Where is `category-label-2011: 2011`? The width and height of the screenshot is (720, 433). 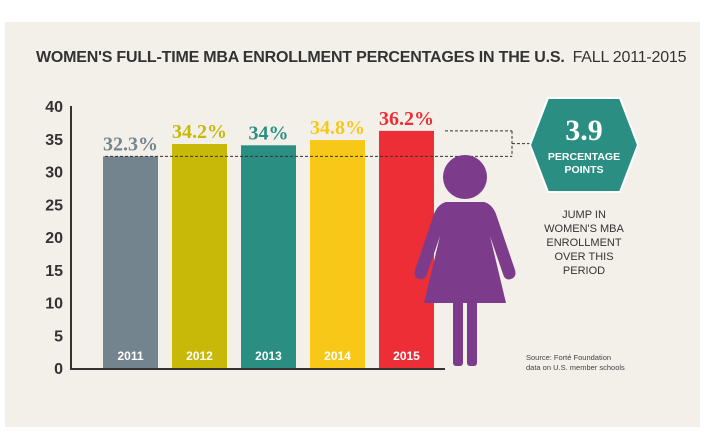 category-label-2011: 2011 is located at coordinates (130, 356).